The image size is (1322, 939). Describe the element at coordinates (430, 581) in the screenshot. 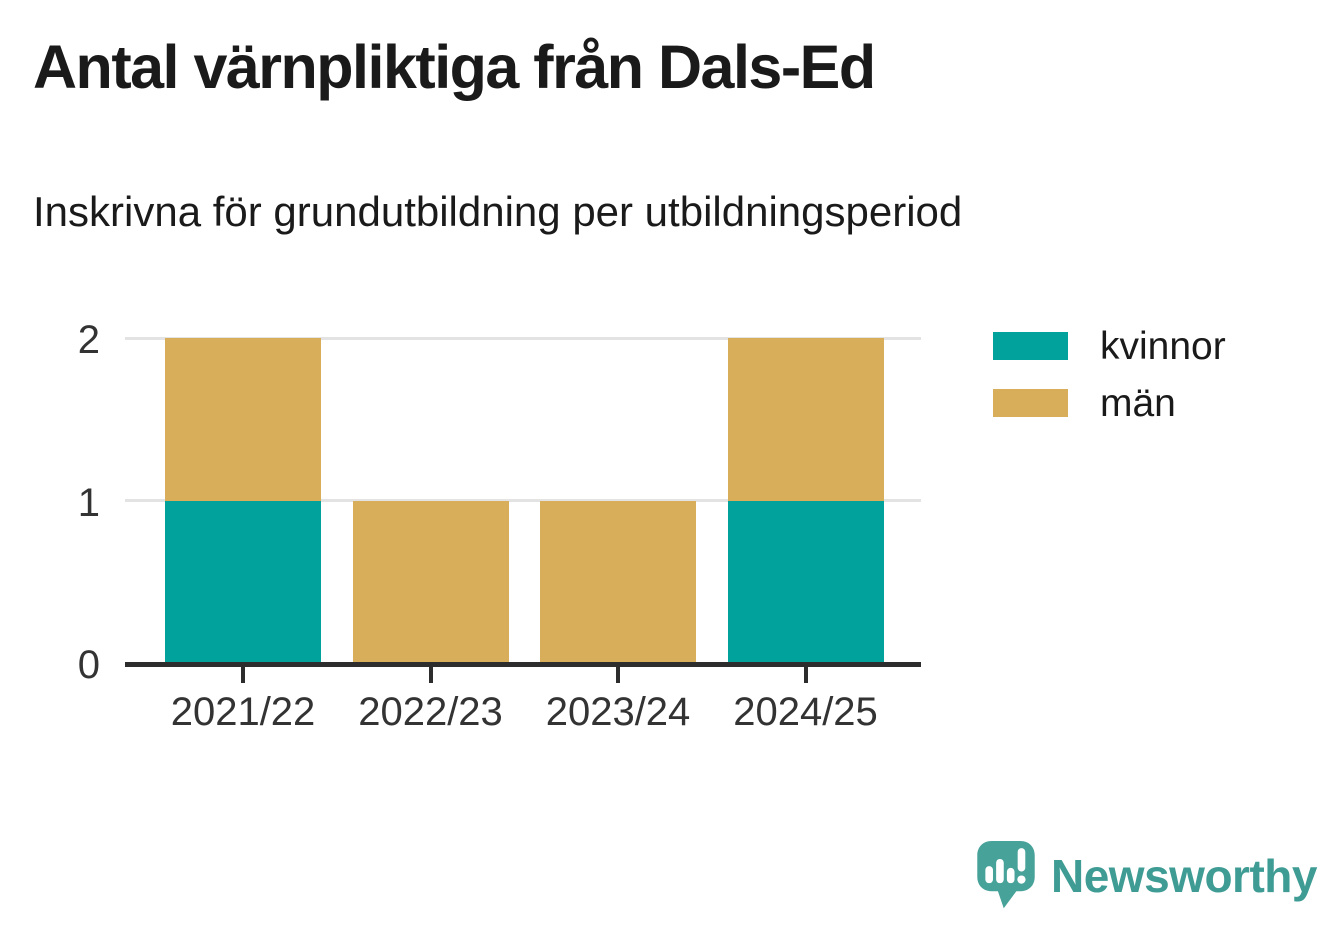

I see `bar-segment-män-2022-23` at that location.